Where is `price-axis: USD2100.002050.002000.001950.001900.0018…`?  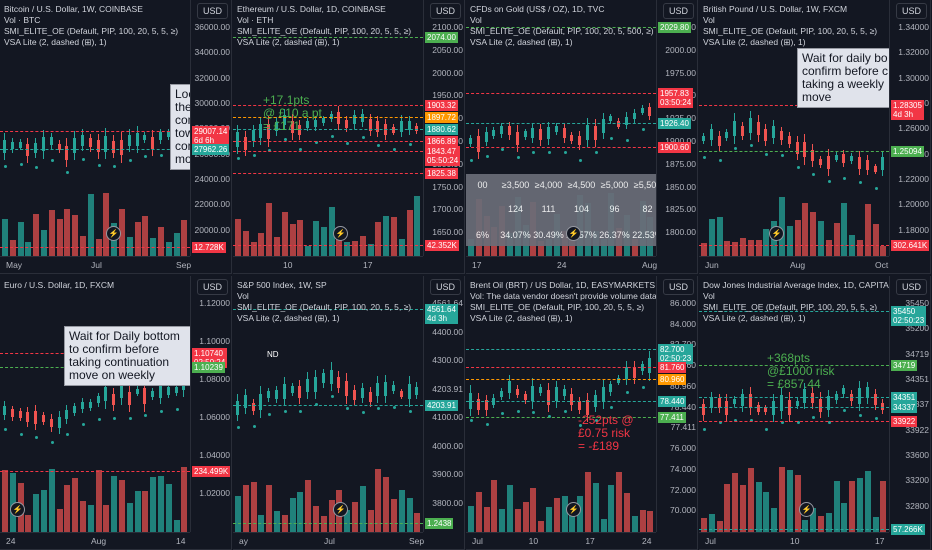
price-axis: USD2100.002050.002000.001950.001900.0018… is located at coordinates (443, 128).